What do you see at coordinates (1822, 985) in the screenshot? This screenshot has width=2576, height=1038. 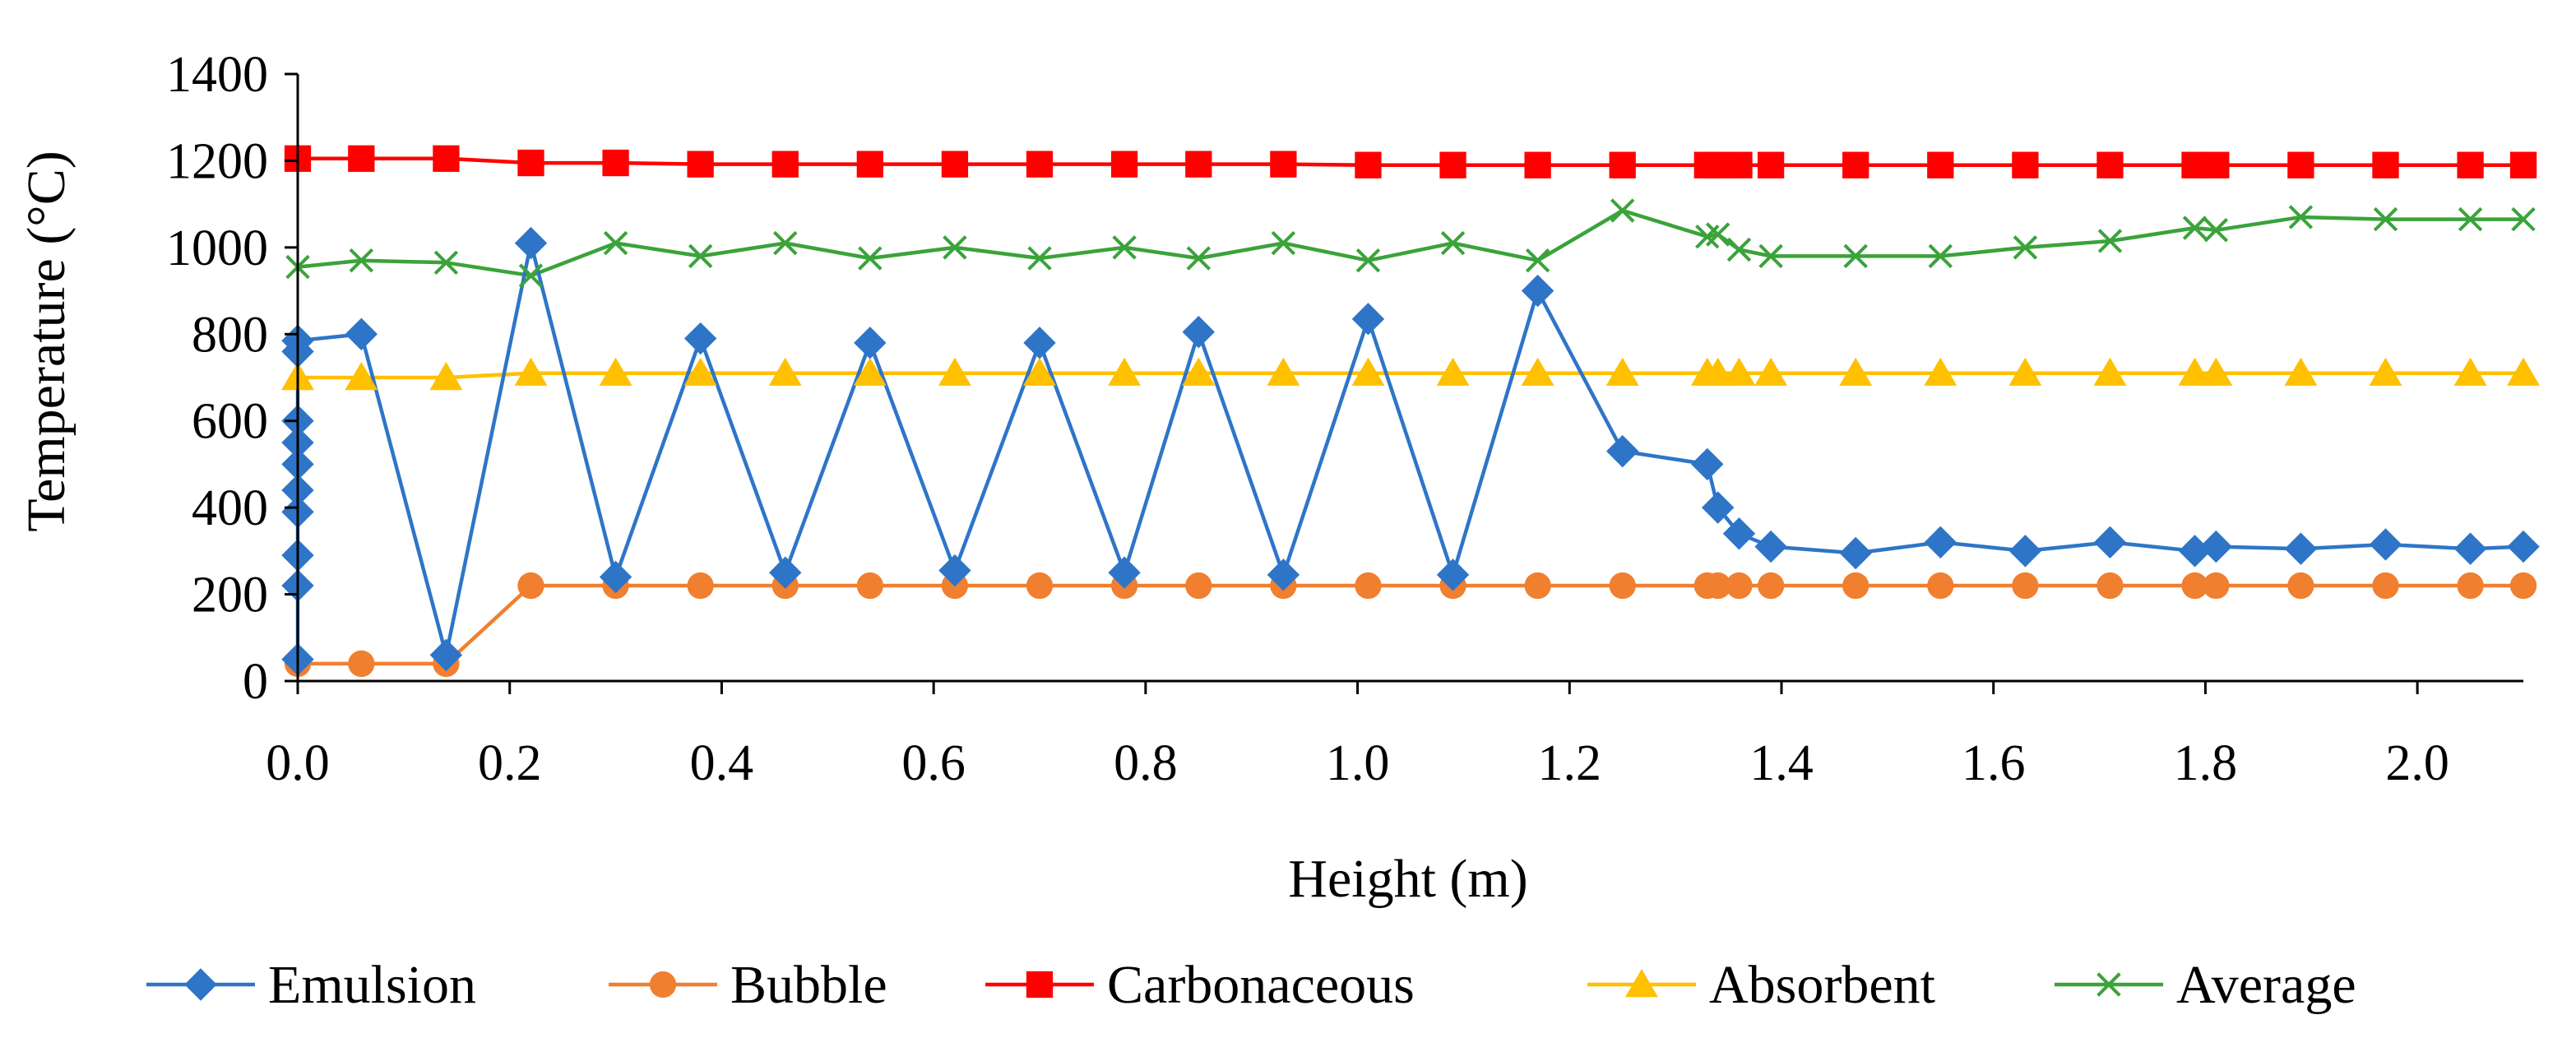 I see `legend-label-absorbent: Absorbent` at bounding box center [1822, 985].